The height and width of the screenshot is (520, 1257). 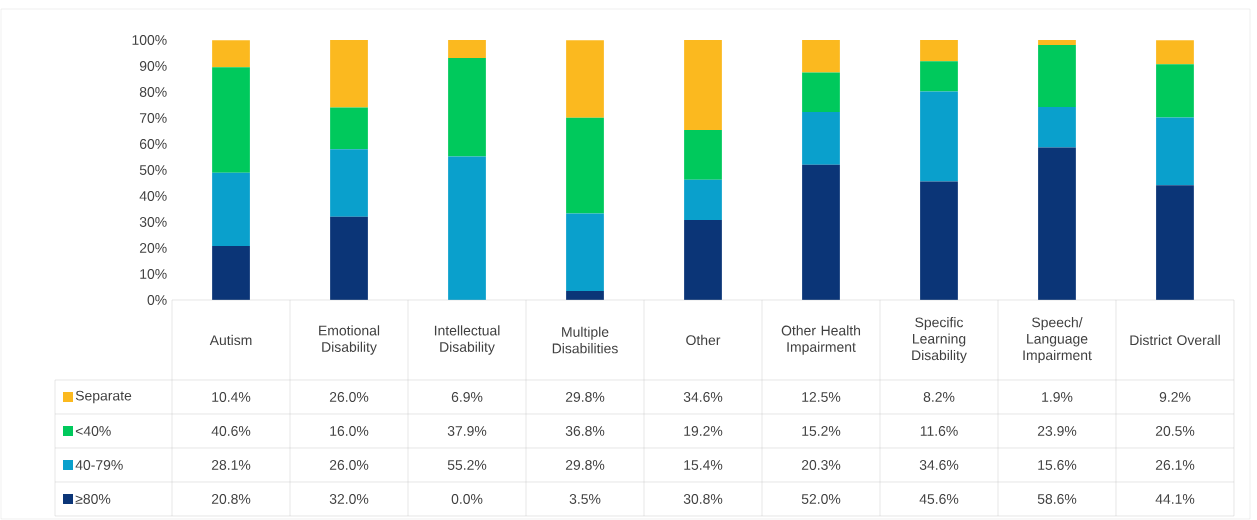 What do you see at coordinates (153, 66) in the screenshot?
I see `y-tick-label: 90%` at bounding box center [153, 66].